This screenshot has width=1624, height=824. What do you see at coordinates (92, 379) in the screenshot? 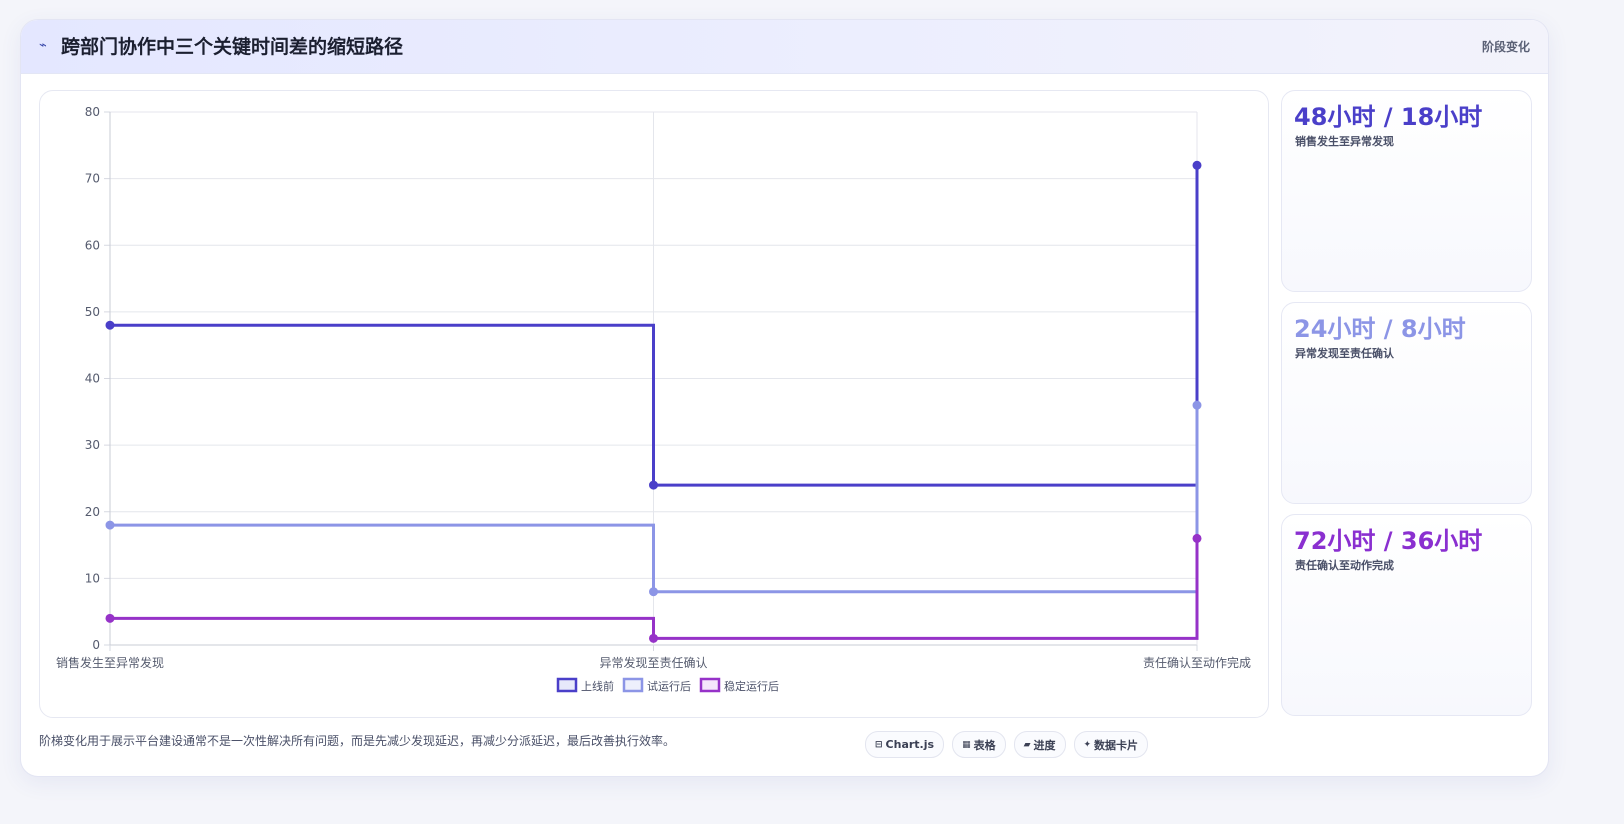
I see `y-tick-label: 40` at bounding box center [92, 379].